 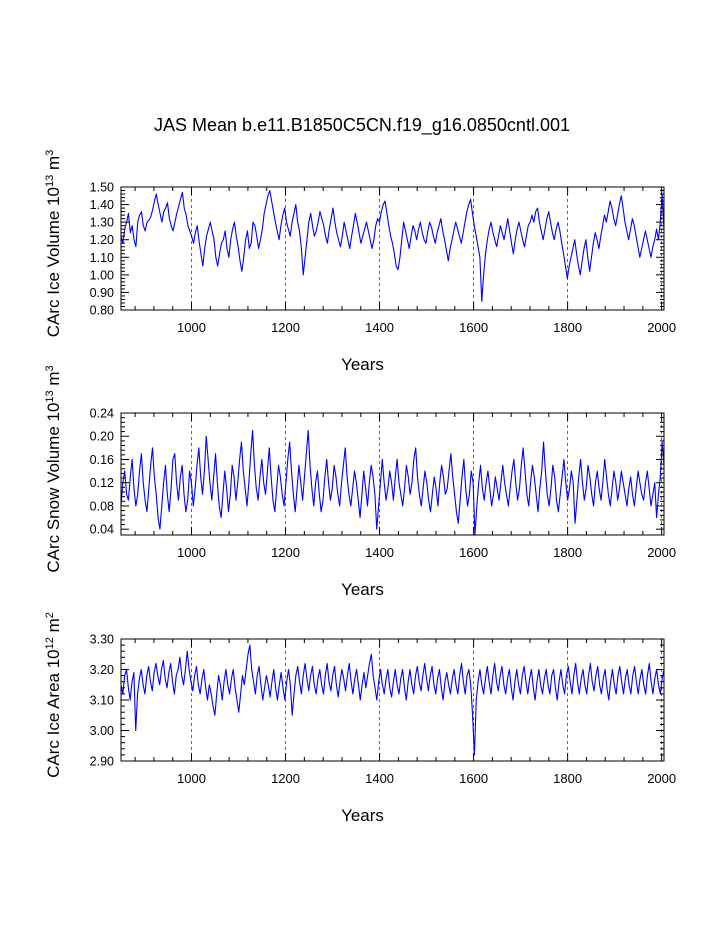 What do you see at coordinates (102, 223) in the screenshot?
I see `y-tick-label: 1.30` at bounding box center [102, 223].